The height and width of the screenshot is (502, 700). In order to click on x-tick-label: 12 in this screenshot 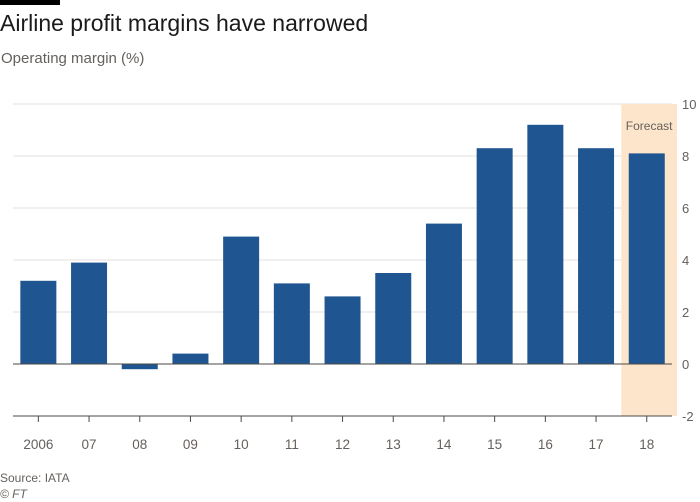, I will do `click(342, 444)`.